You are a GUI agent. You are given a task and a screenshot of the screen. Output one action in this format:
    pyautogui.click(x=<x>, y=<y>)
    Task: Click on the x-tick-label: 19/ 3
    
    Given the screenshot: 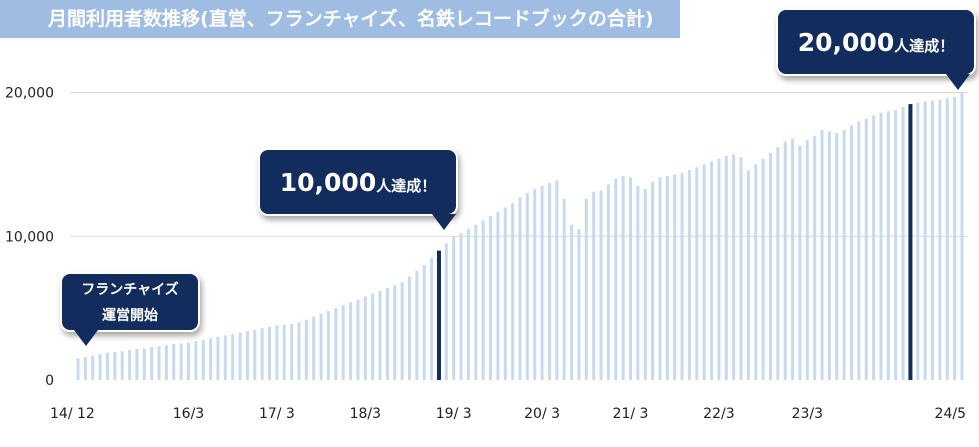 What is the action you would take?
    pyautogui.click(x=454, y=414)
    